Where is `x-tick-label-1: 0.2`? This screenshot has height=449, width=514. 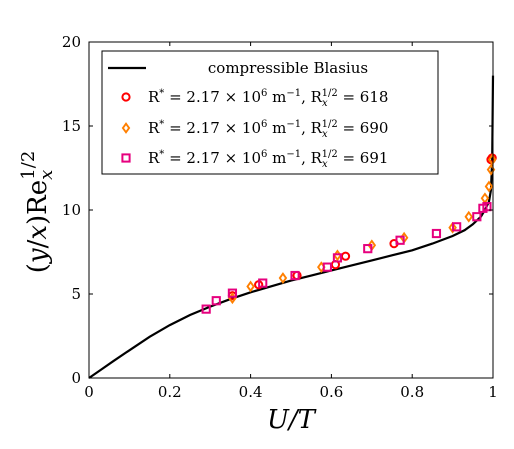 x-tick-label-1: 0.2 is located at coordinates (170, 392).